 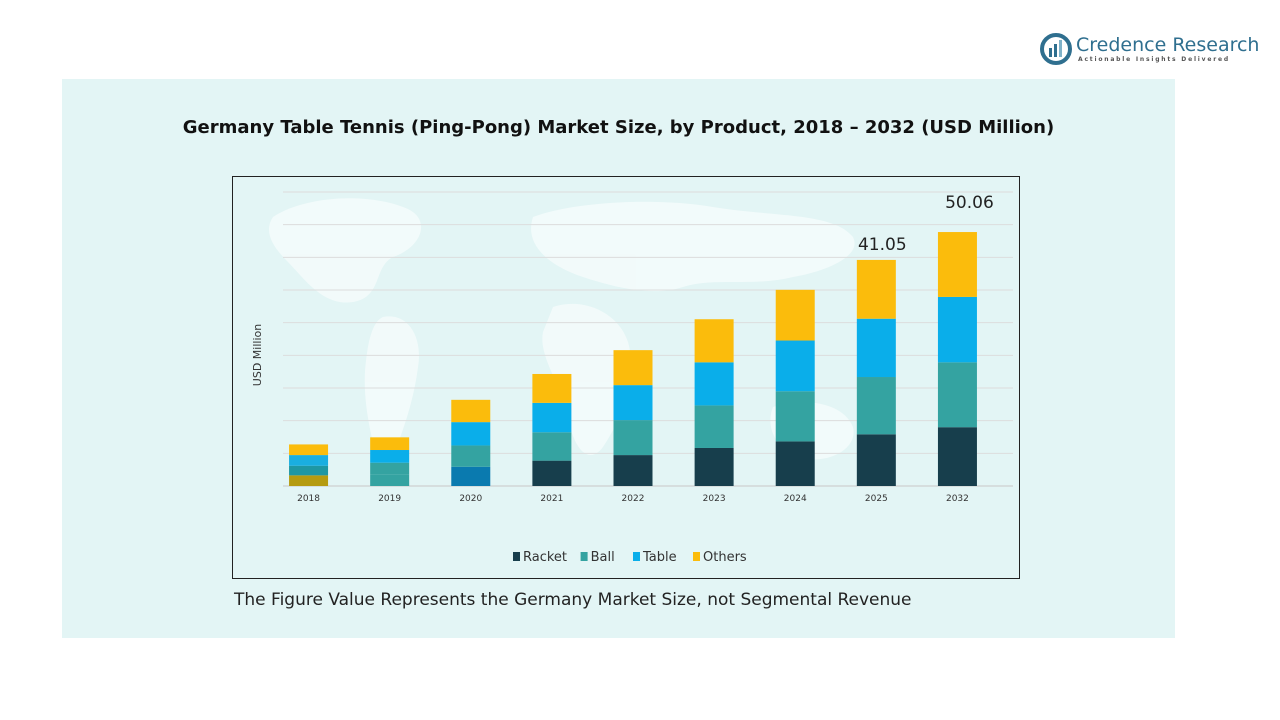 I want to click on bar-racket-2022, so click(x=633, y=470).